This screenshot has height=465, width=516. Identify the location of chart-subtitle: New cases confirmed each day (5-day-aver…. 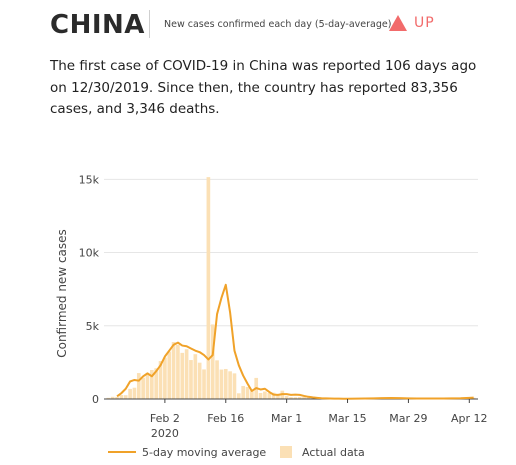
(278, 24).